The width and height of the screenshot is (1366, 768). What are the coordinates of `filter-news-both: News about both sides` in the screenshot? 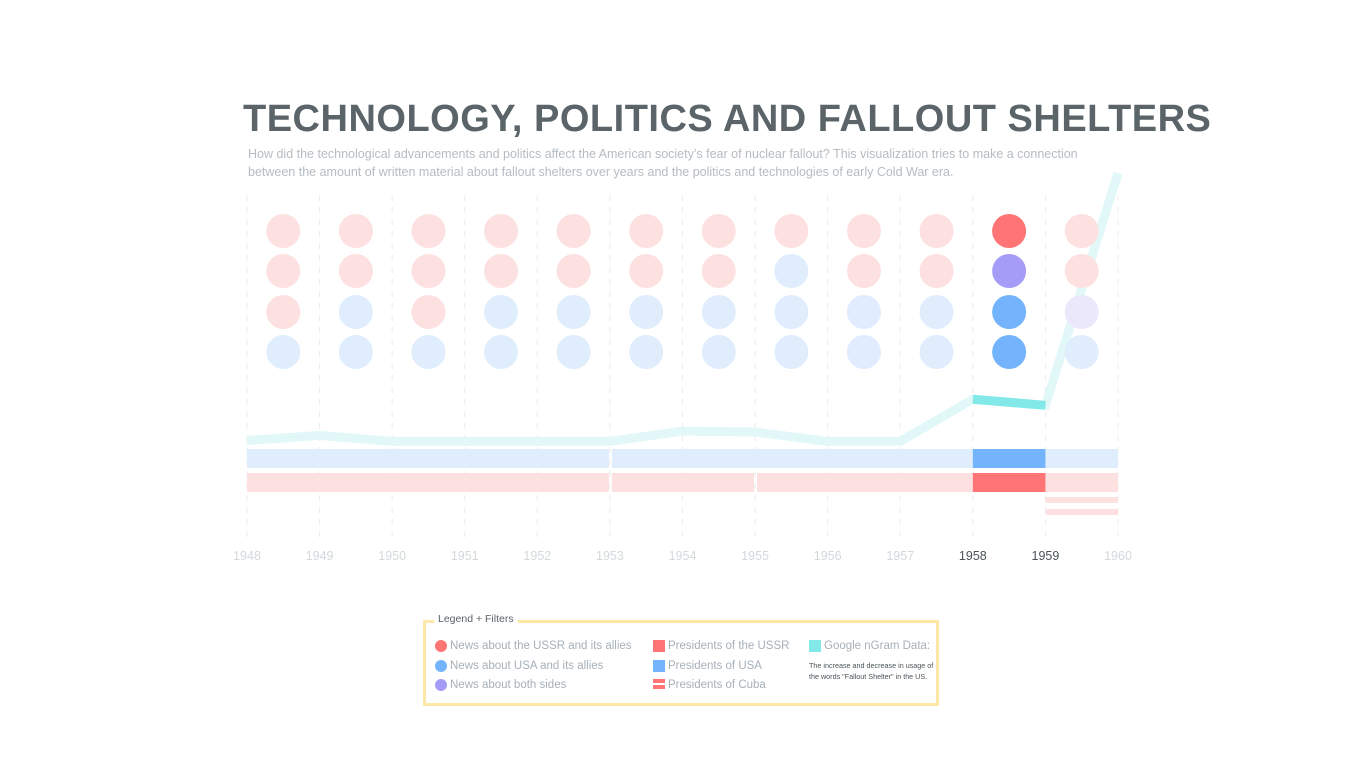 It's located at (500, 685).